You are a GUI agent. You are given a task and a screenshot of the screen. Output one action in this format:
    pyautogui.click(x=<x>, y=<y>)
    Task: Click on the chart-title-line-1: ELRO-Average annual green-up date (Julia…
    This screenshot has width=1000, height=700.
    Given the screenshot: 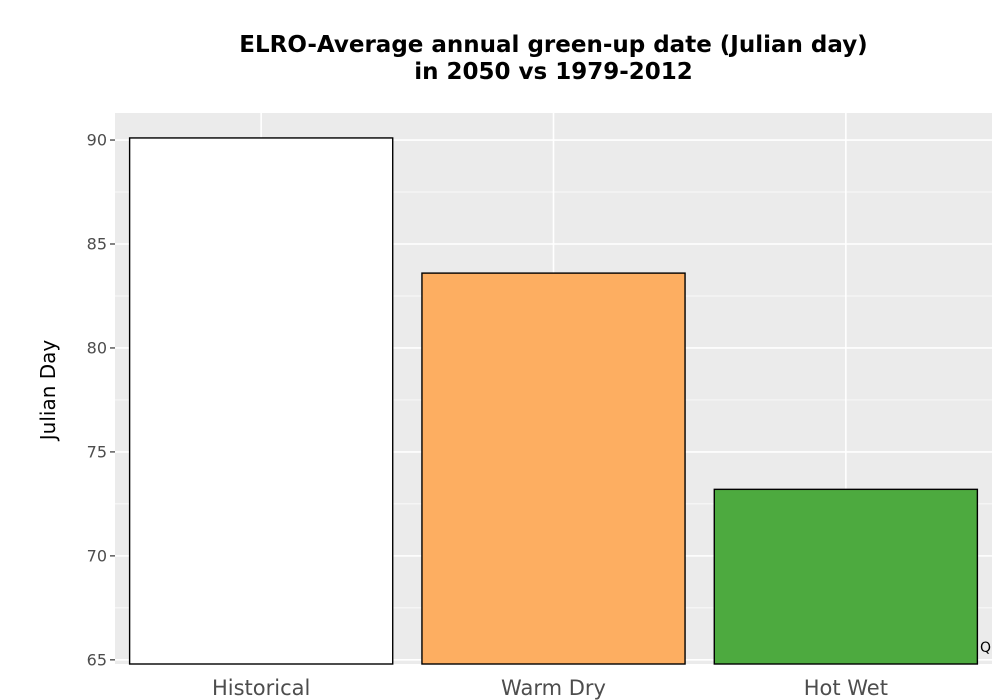 What is the action you would take?
    pyautogui.click(x=553, y=45)
    